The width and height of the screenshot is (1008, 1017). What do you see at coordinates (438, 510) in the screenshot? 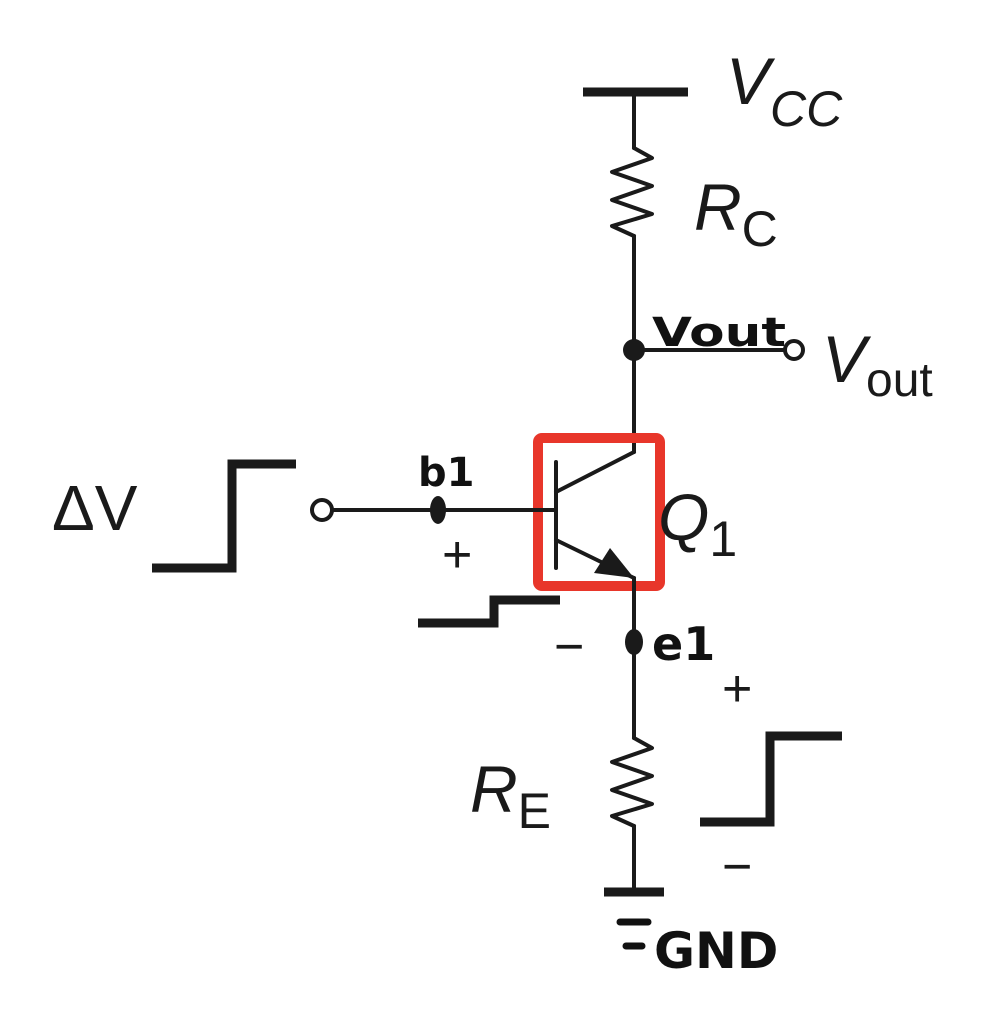
I see `b1-node-dot` at bounding box center [438, 510].